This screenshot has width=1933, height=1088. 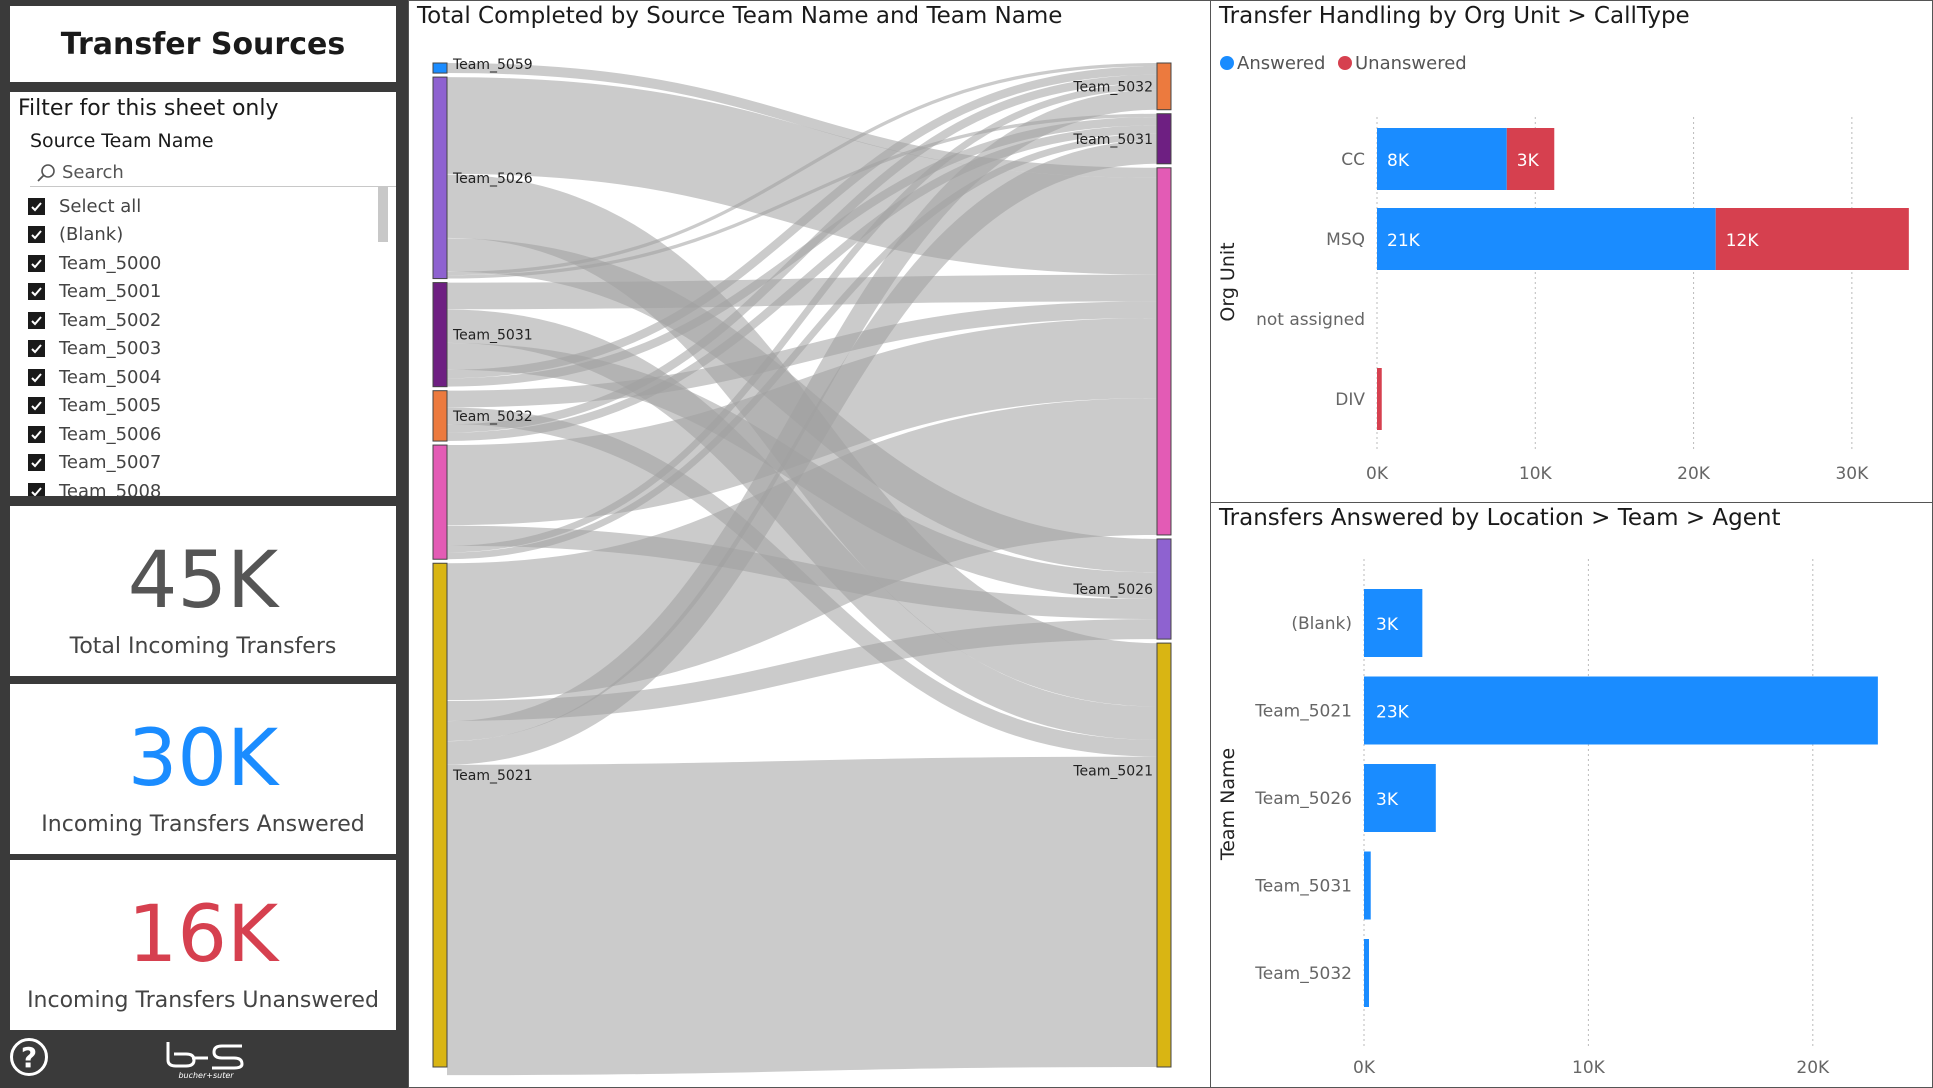 What do you see at coordinates (110, 349) in the screenshot?
I see `slicer-item-label: Team_5003` at bounding box center [110, 349].